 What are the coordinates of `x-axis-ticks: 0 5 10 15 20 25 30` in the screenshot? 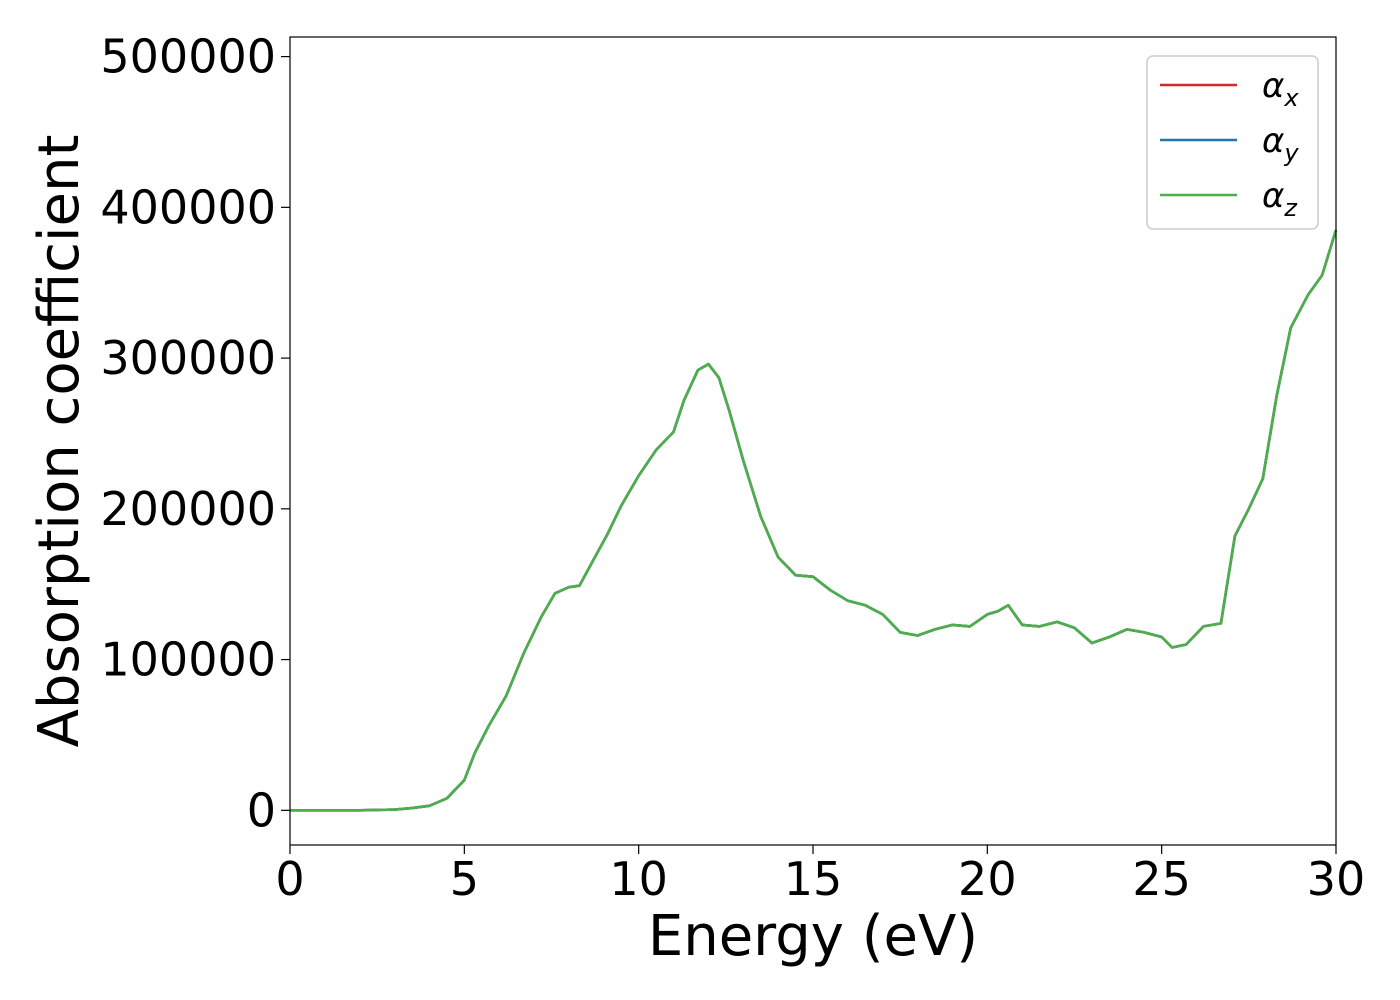 It's located at (820, 875).